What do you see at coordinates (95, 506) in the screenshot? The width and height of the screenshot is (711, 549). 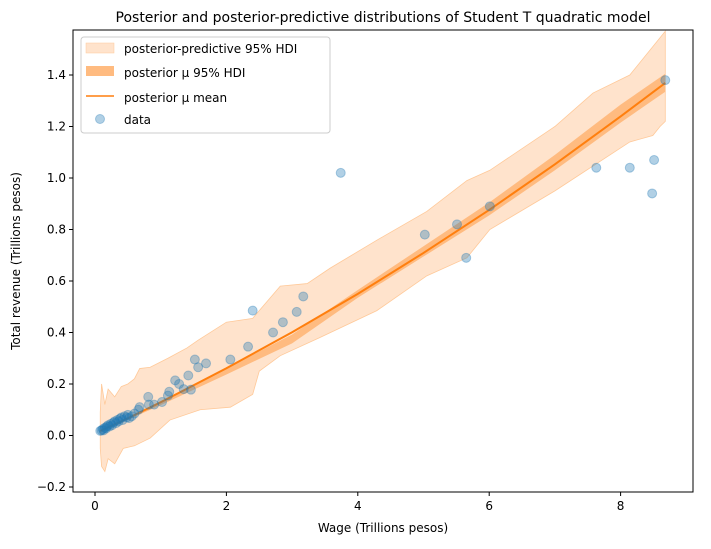 I see `x-tick-label: 0` at bounding box center [95, 506].